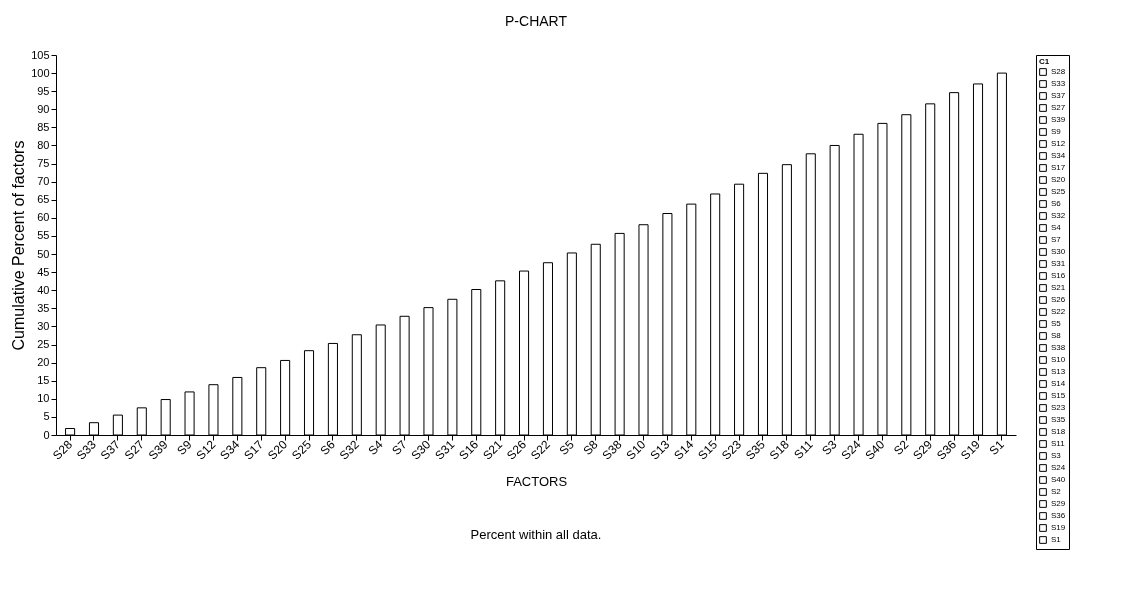  Describe the element at coordinates (421, 450) in the screenshot. I see `x-tick-label: S30` at that location.